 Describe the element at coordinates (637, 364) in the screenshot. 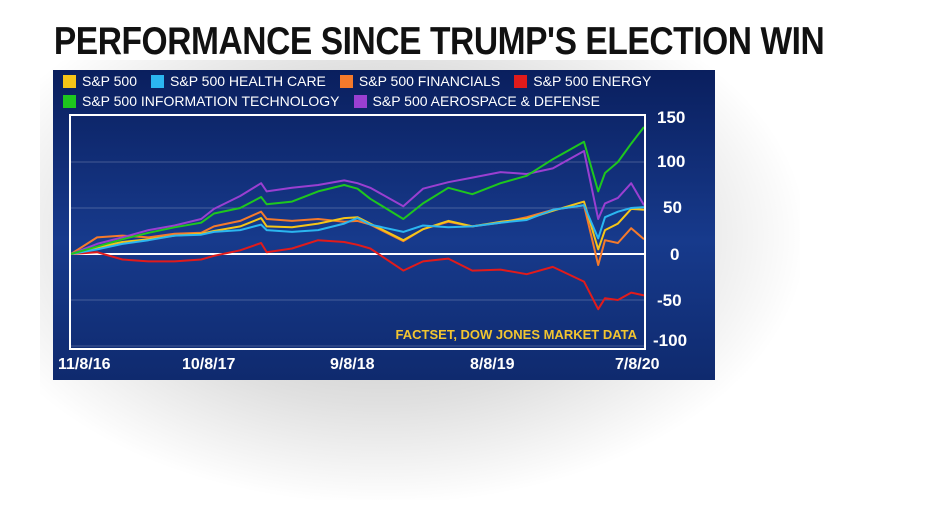

I see `x-tick-label: 7/8/20` at that location.